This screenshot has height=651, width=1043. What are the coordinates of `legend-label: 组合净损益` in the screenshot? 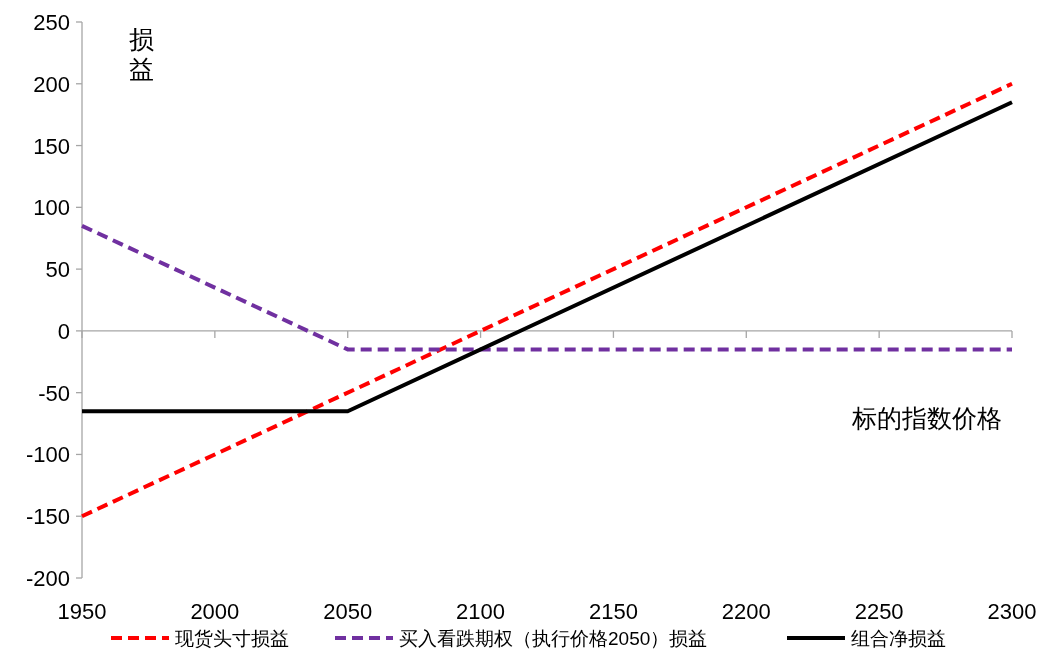 It's located at (898, 638).